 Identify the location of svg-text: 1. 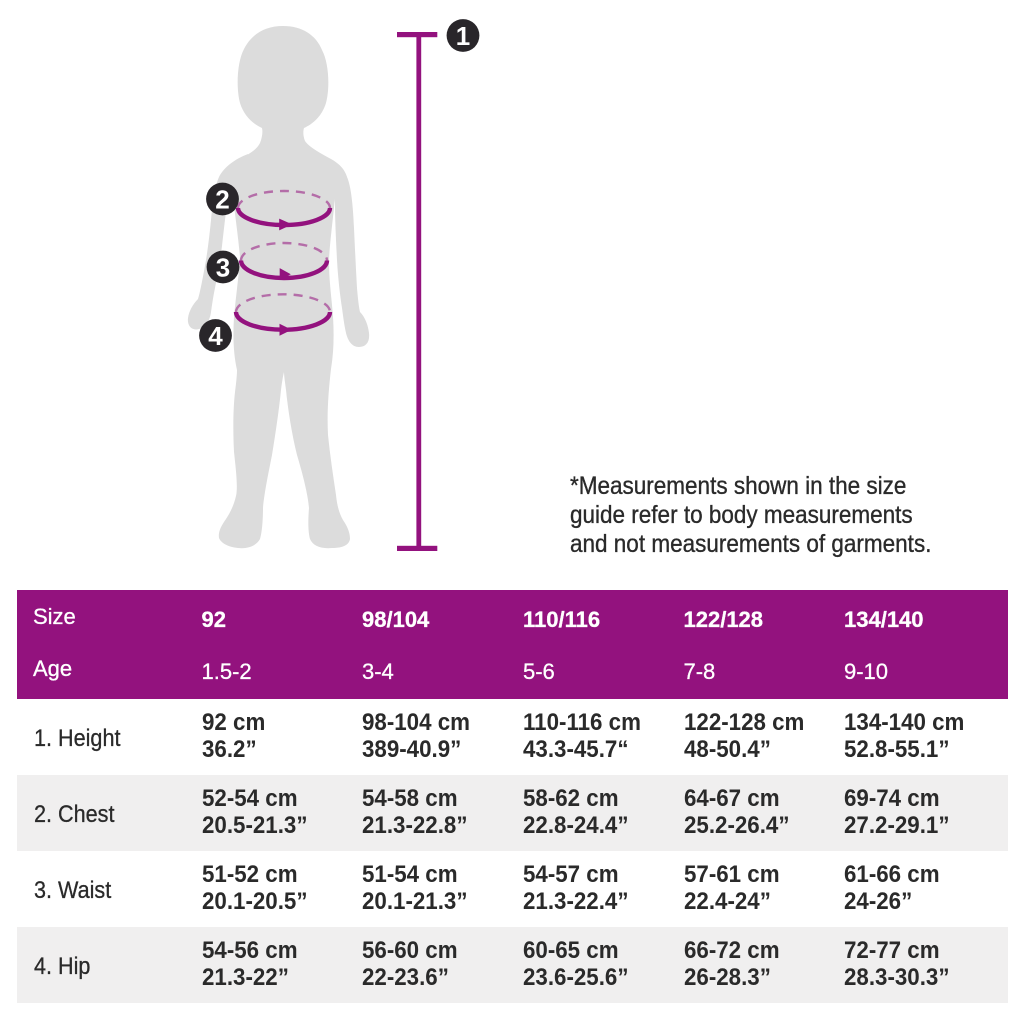
(463, 36).